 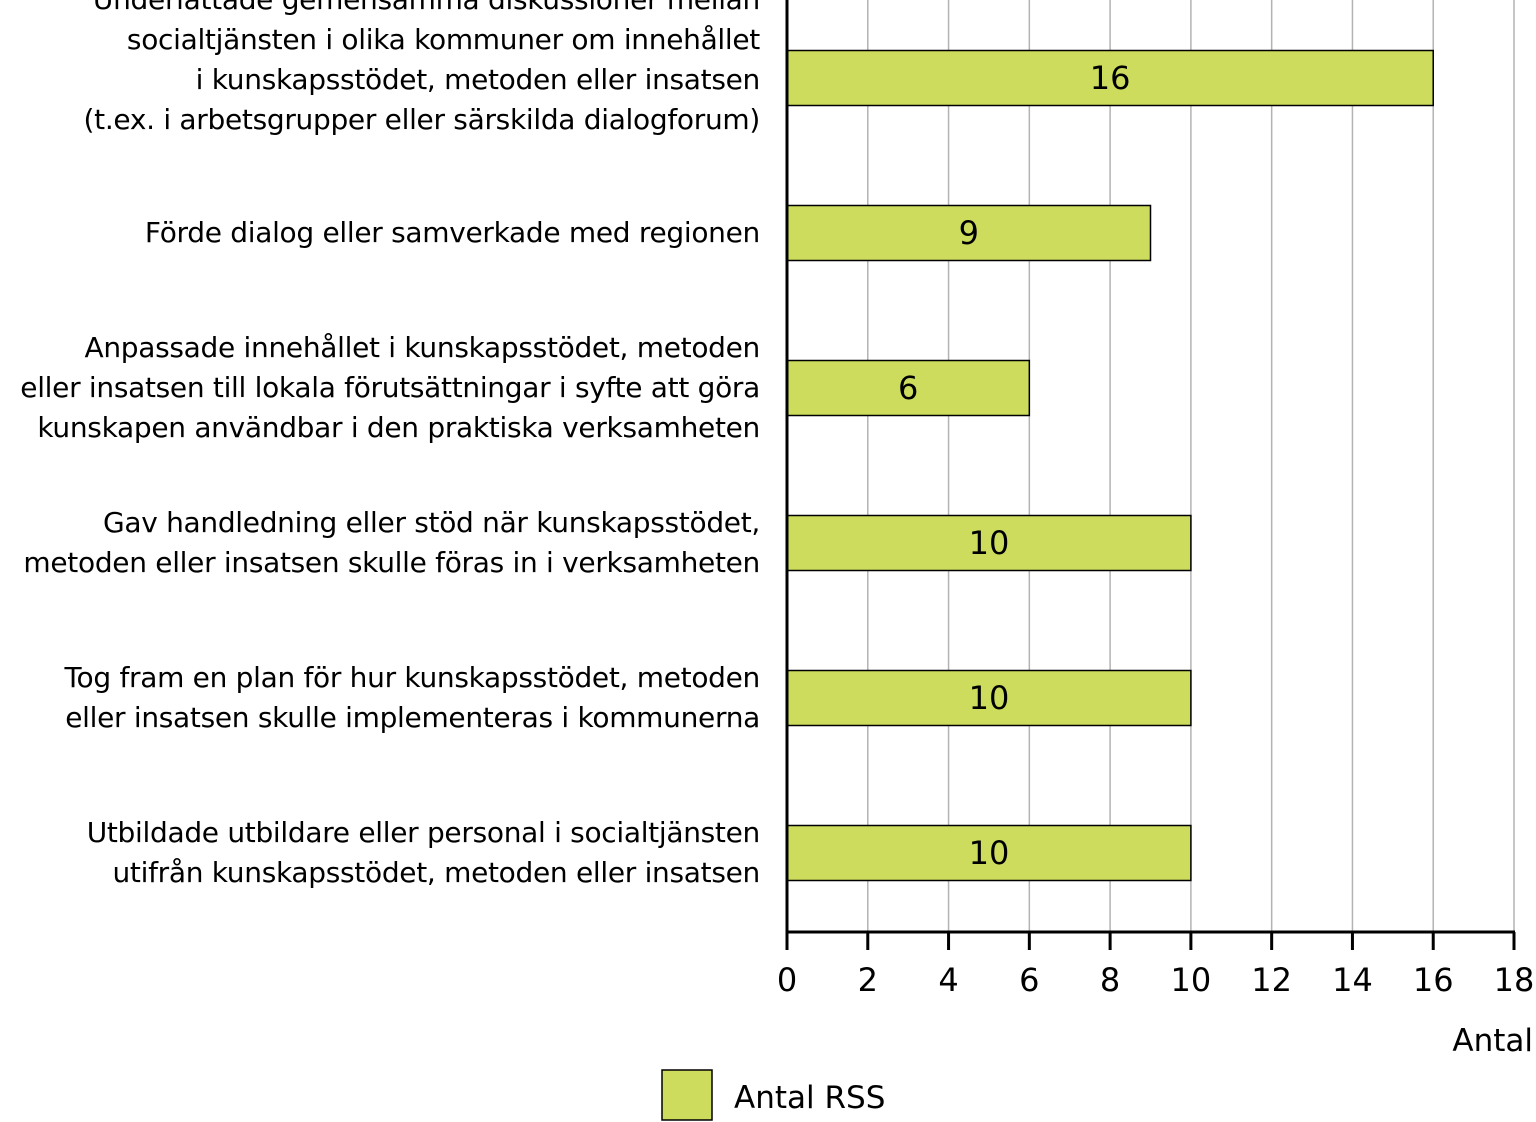 I want to click on x-tick-label: 16, so click(x=1433, y=980).